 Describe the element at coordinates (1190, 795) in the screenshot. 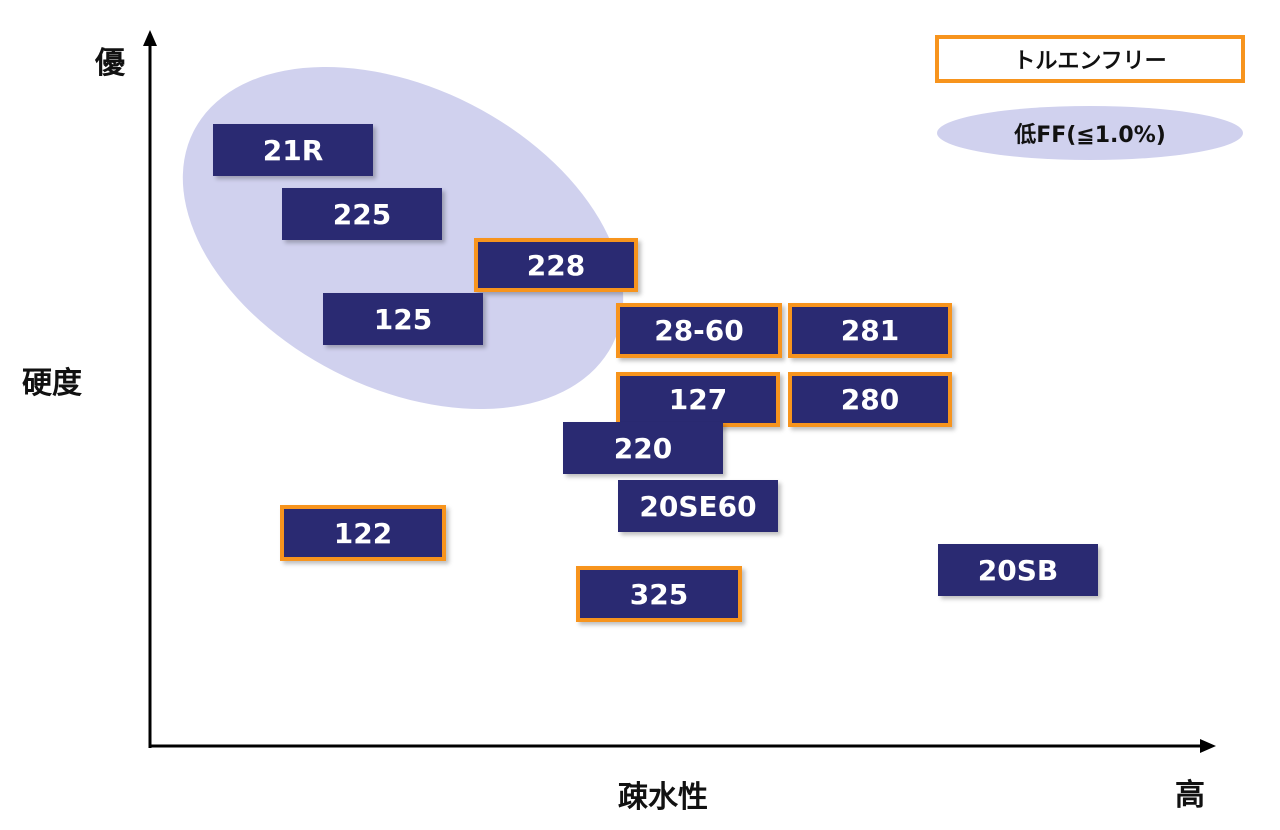

I see `x-axis-end-label: 高` at that location.